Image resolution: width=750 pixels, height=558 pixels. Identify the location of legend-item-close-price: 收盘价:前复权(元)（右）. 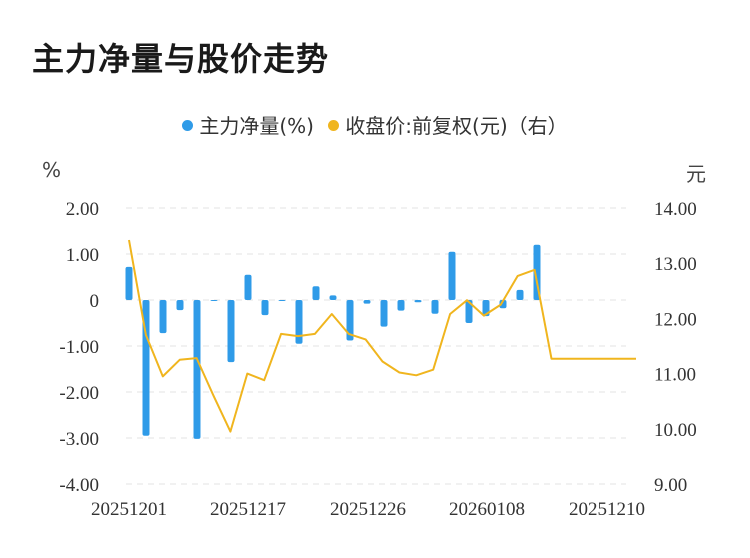
(448, 124).